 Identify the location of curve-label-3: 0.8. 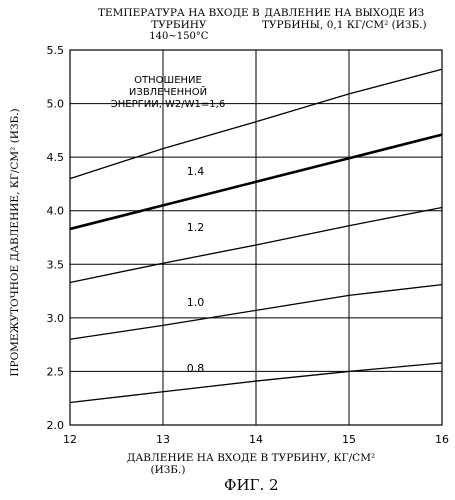
(196, 368).